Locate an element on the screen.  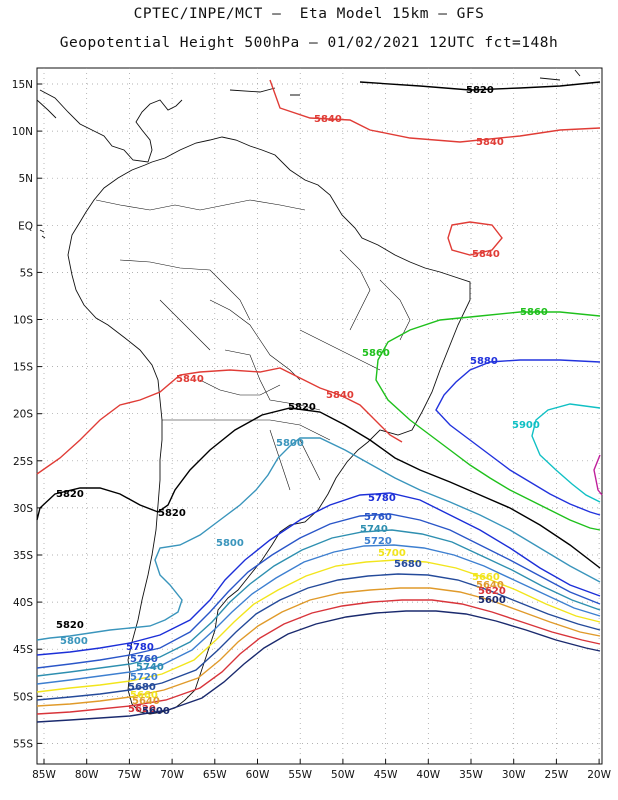
lat-label: 55S is located at coordinates (23, 744).